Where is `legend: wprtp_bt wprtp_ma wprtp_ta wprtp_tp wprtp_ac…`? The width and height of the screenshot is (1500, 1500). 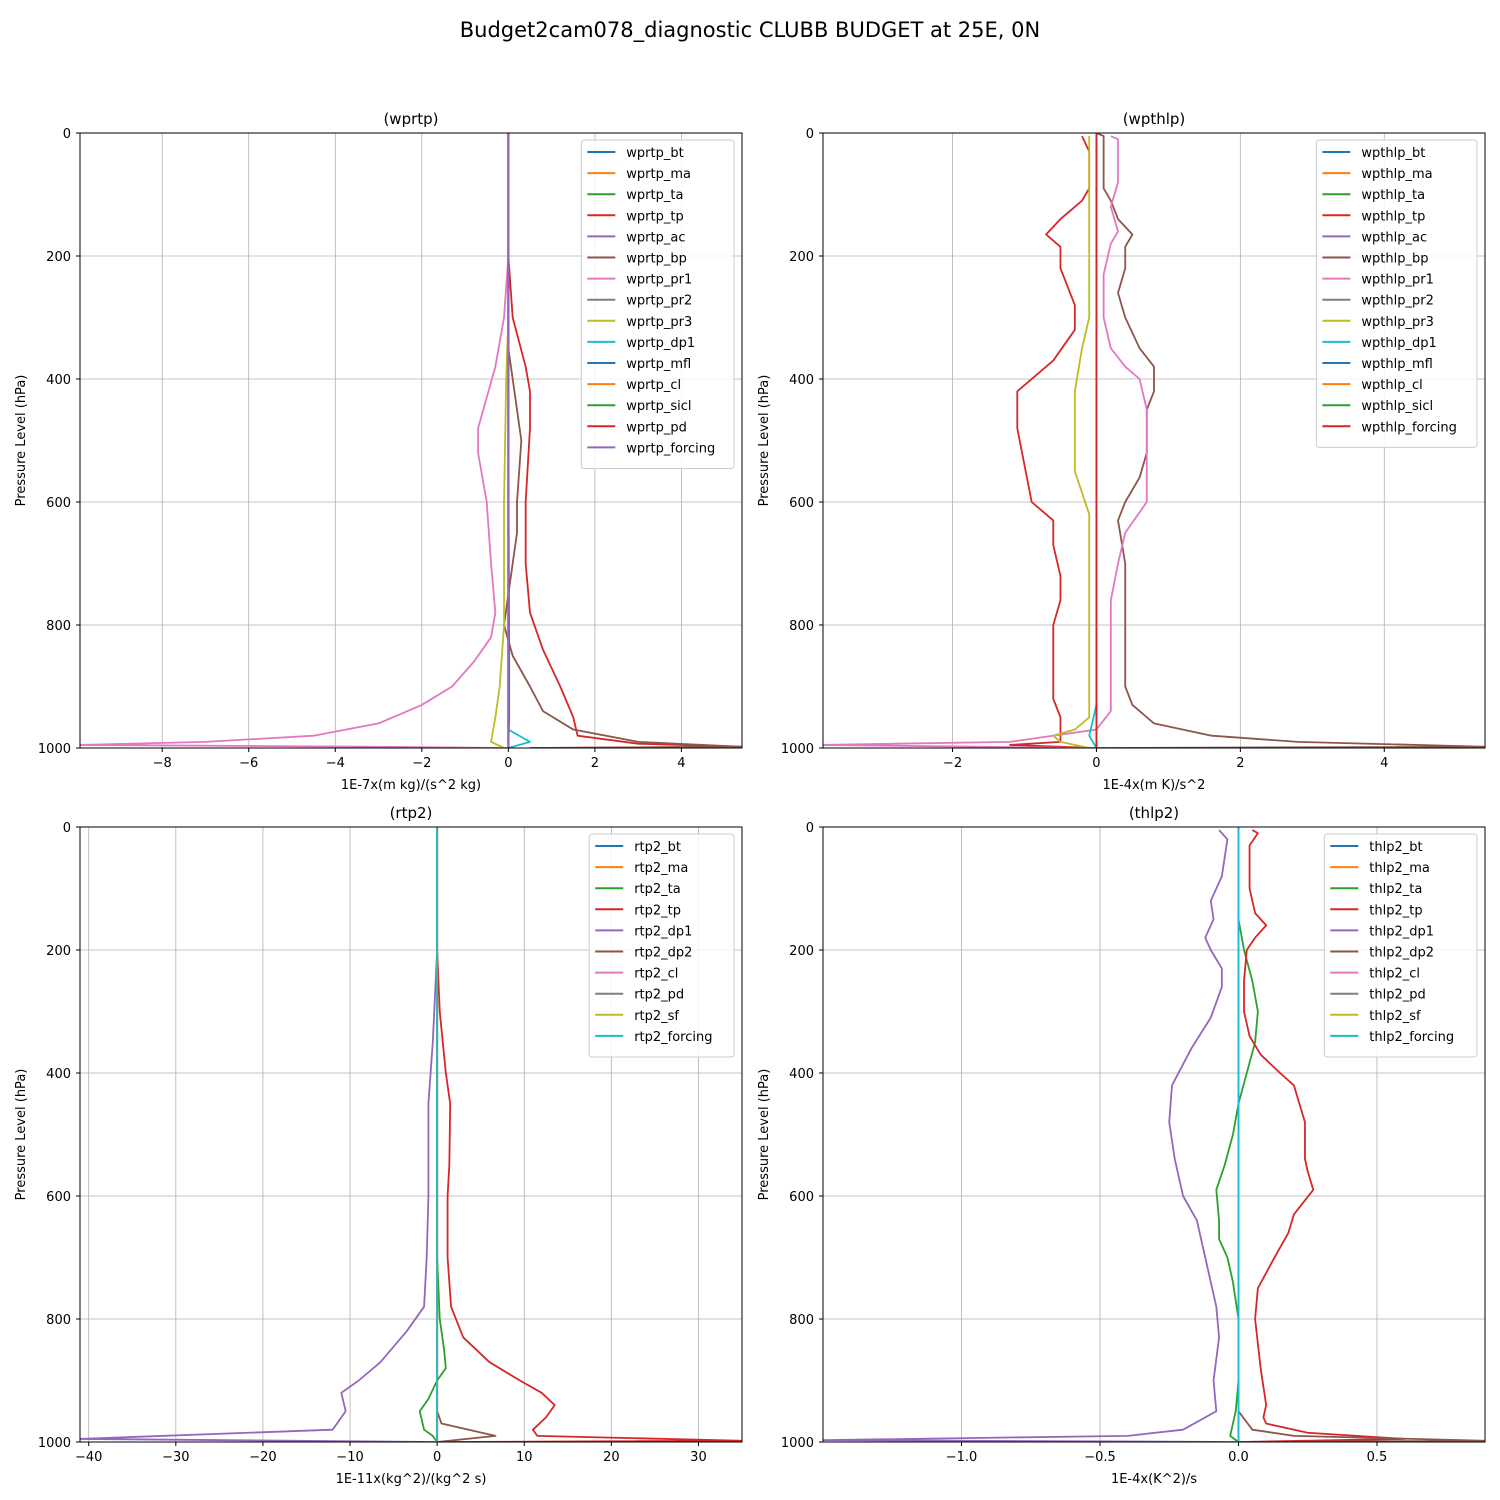
legend: wprtp_bt wprtp_ma wprtp_ta wprtp_tp wprtp_ac… is located at coordinates (657, 304).